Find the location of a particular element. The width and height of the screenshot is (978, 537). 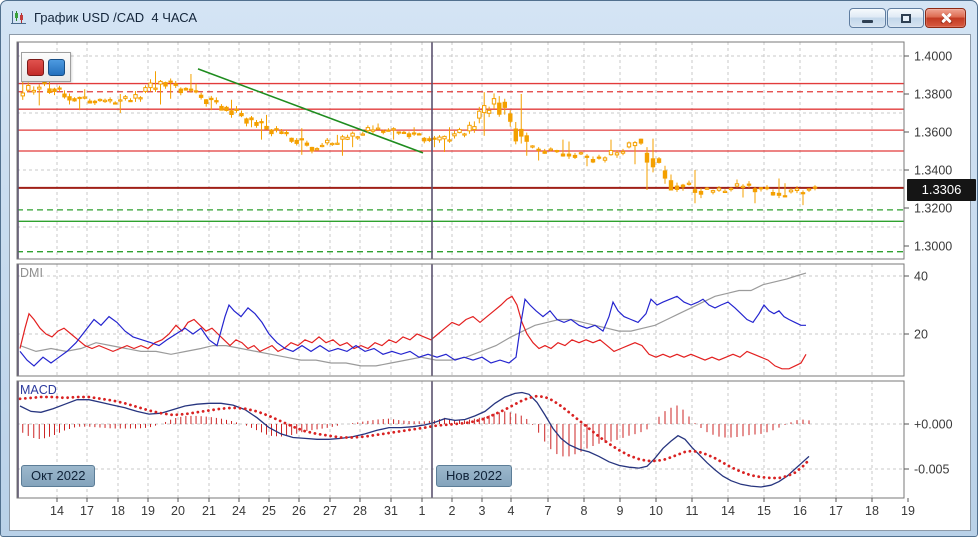

x-axis-label: 28 is located at coordinates (360, 511).